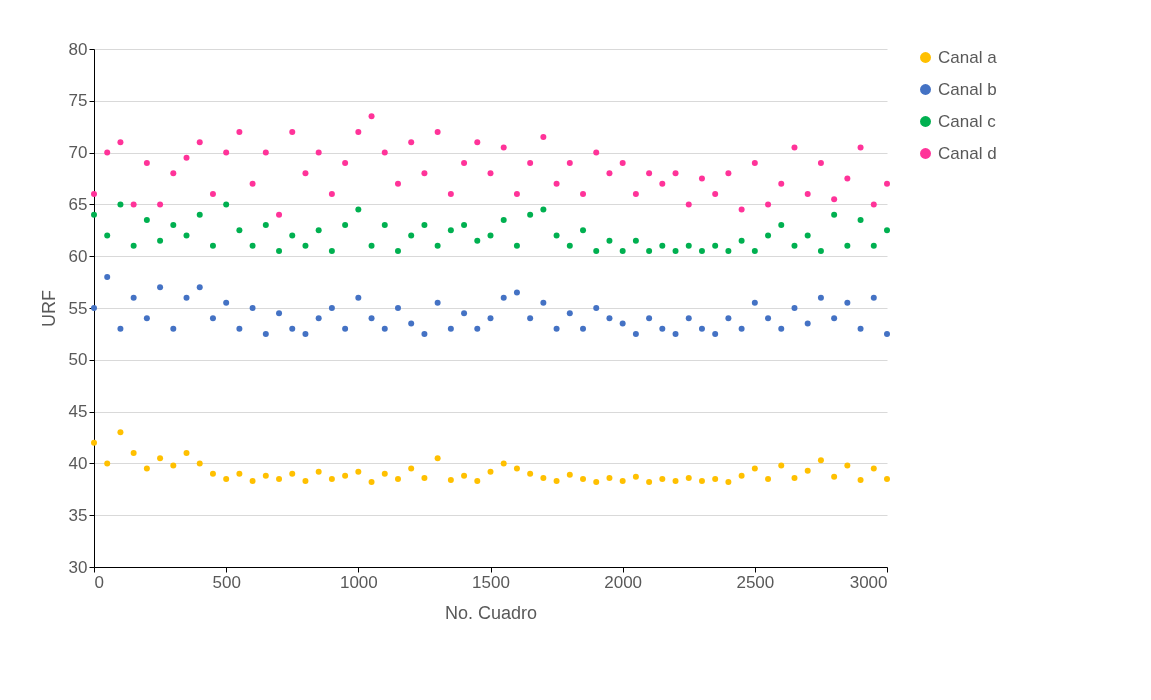  I want to click on x-tick-label: 0, so click(99, 582).